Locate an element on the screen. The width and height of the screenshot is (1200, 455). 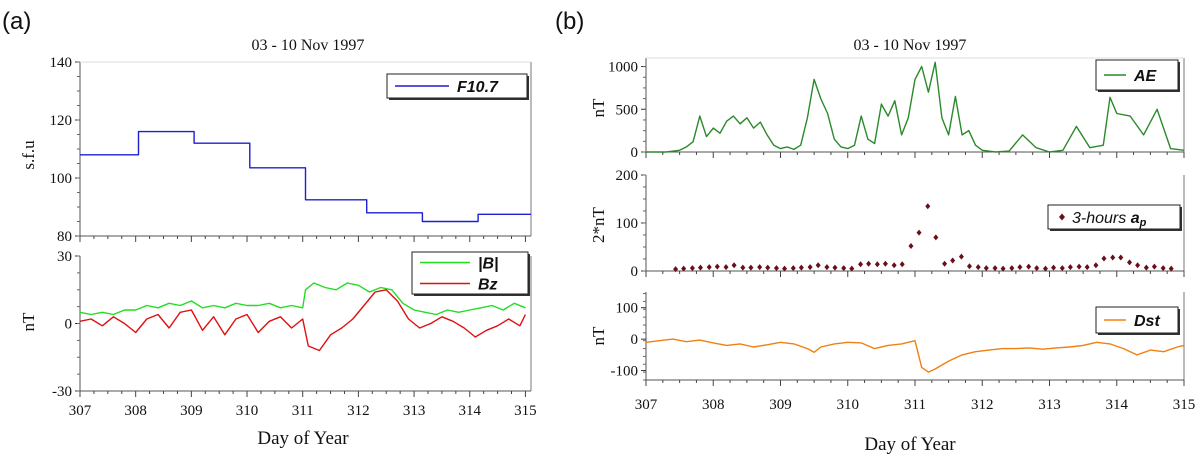
a-top-ylabel: s.f.u is located at coordinates (28, 155).